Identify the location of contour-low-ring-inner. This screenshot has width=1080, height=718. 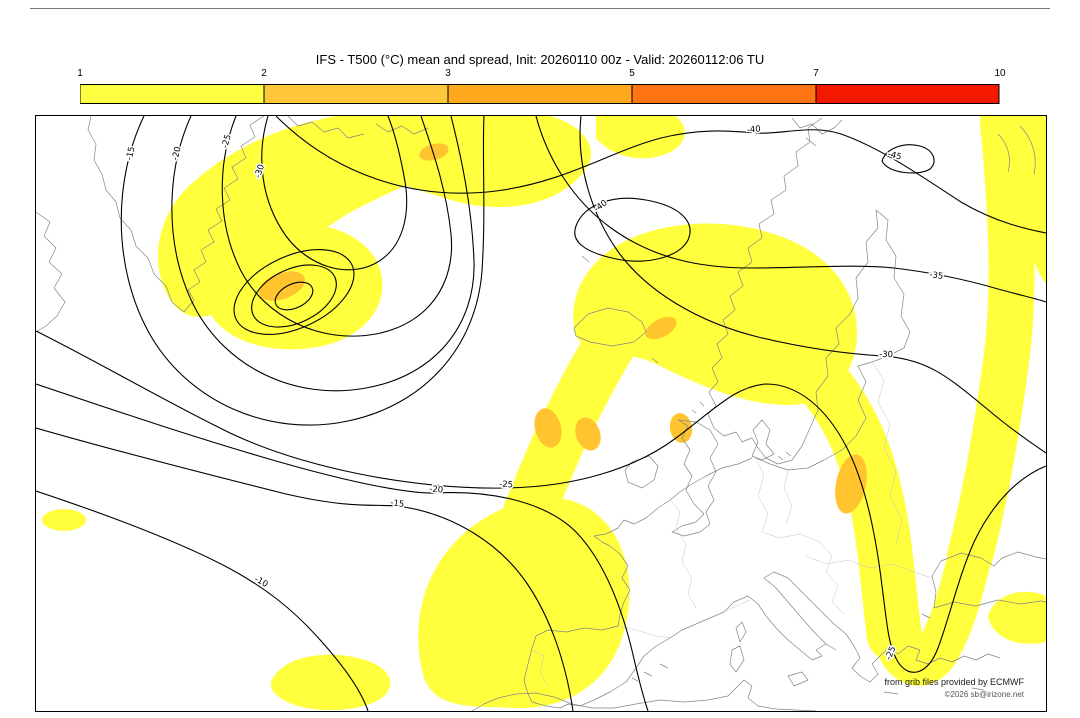
(294, 296).